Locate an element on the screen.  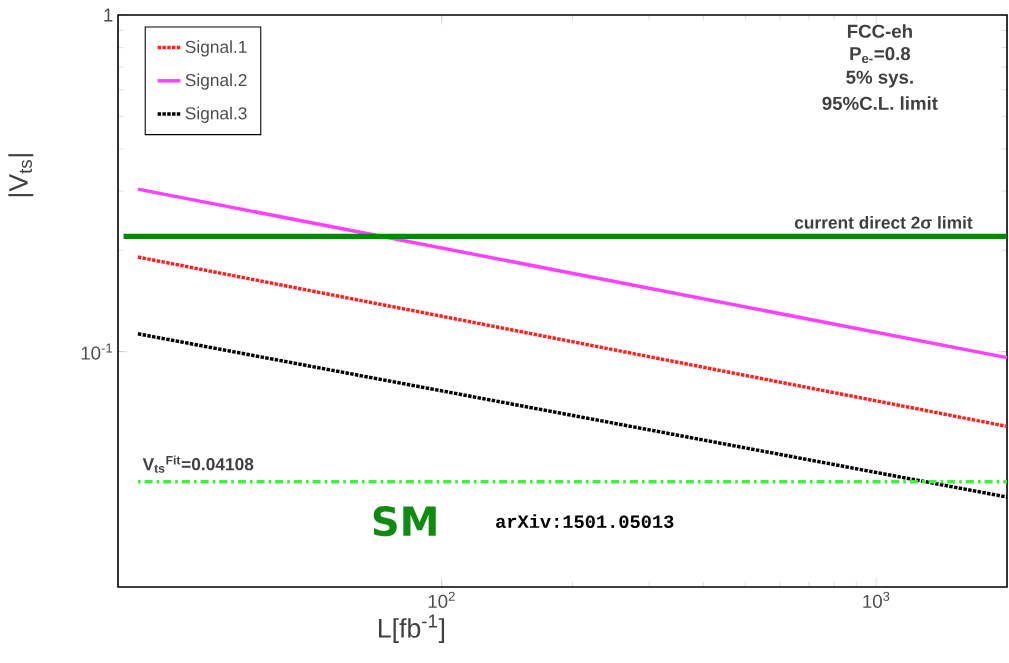
y-axis-title: |V$_{ts}$| is located at coordinates (21, 175).